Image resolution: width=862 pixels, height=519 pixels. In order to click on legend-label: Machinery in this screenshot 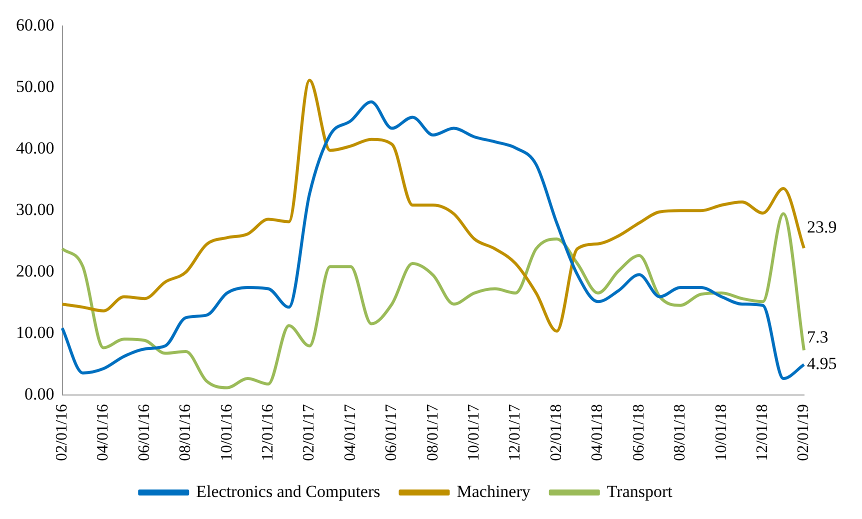, I will do `click(493, 491)`.